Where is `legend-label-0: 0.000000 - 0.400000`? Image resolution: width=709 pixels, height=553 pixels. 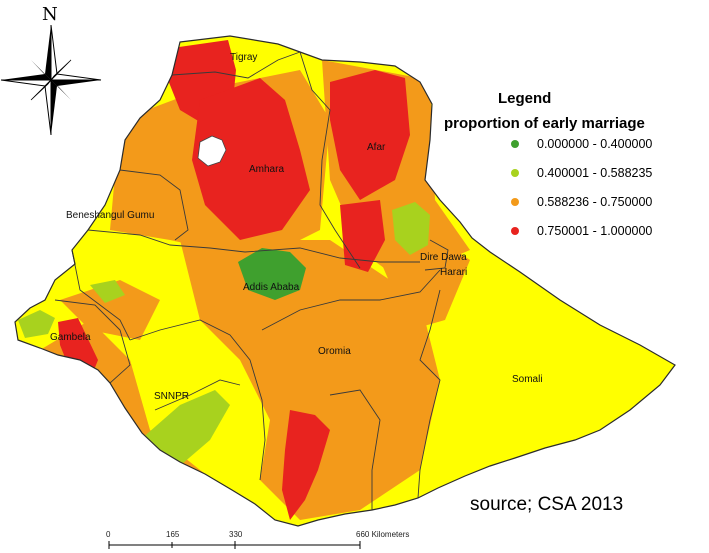 legend-label-0: 0.000000 - 0.400000 is located at coordinates (594, 144).